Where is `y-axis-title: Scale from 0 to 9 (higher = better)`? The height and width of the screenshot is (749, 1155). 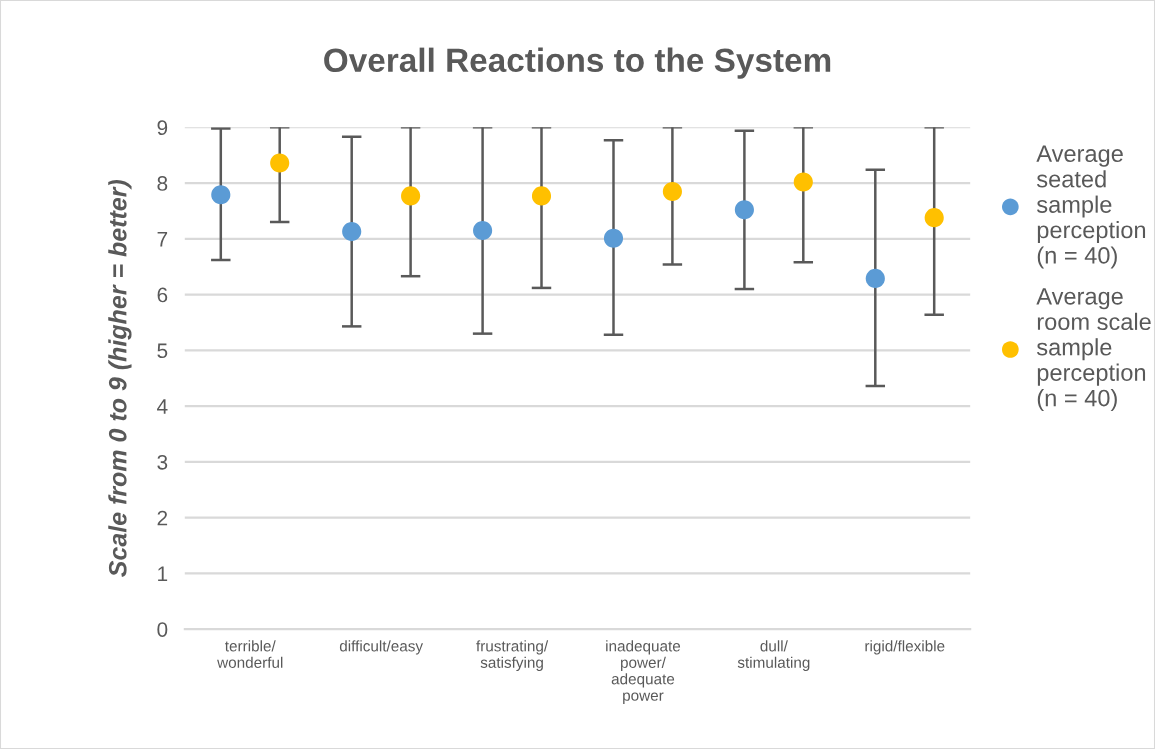
y-axis-title: Scale from 0 to 9 (higher = better) is located at coordinates (120, 378).